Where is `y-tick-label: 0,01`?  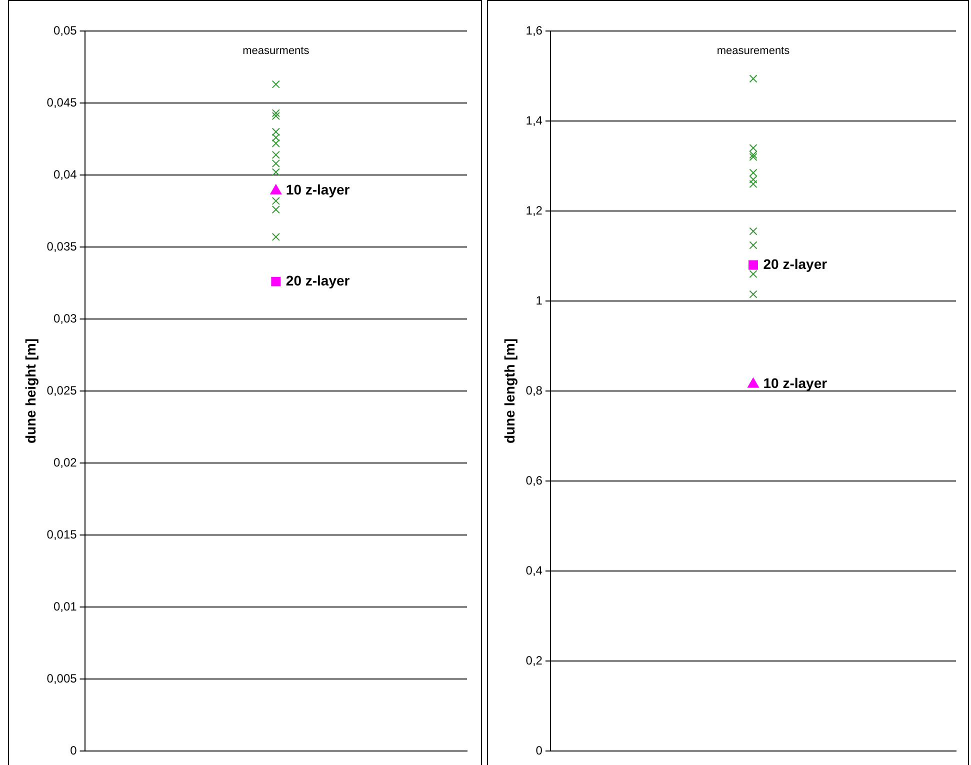 y-tick-label: 0,01 is located at coordinates (65, 606).